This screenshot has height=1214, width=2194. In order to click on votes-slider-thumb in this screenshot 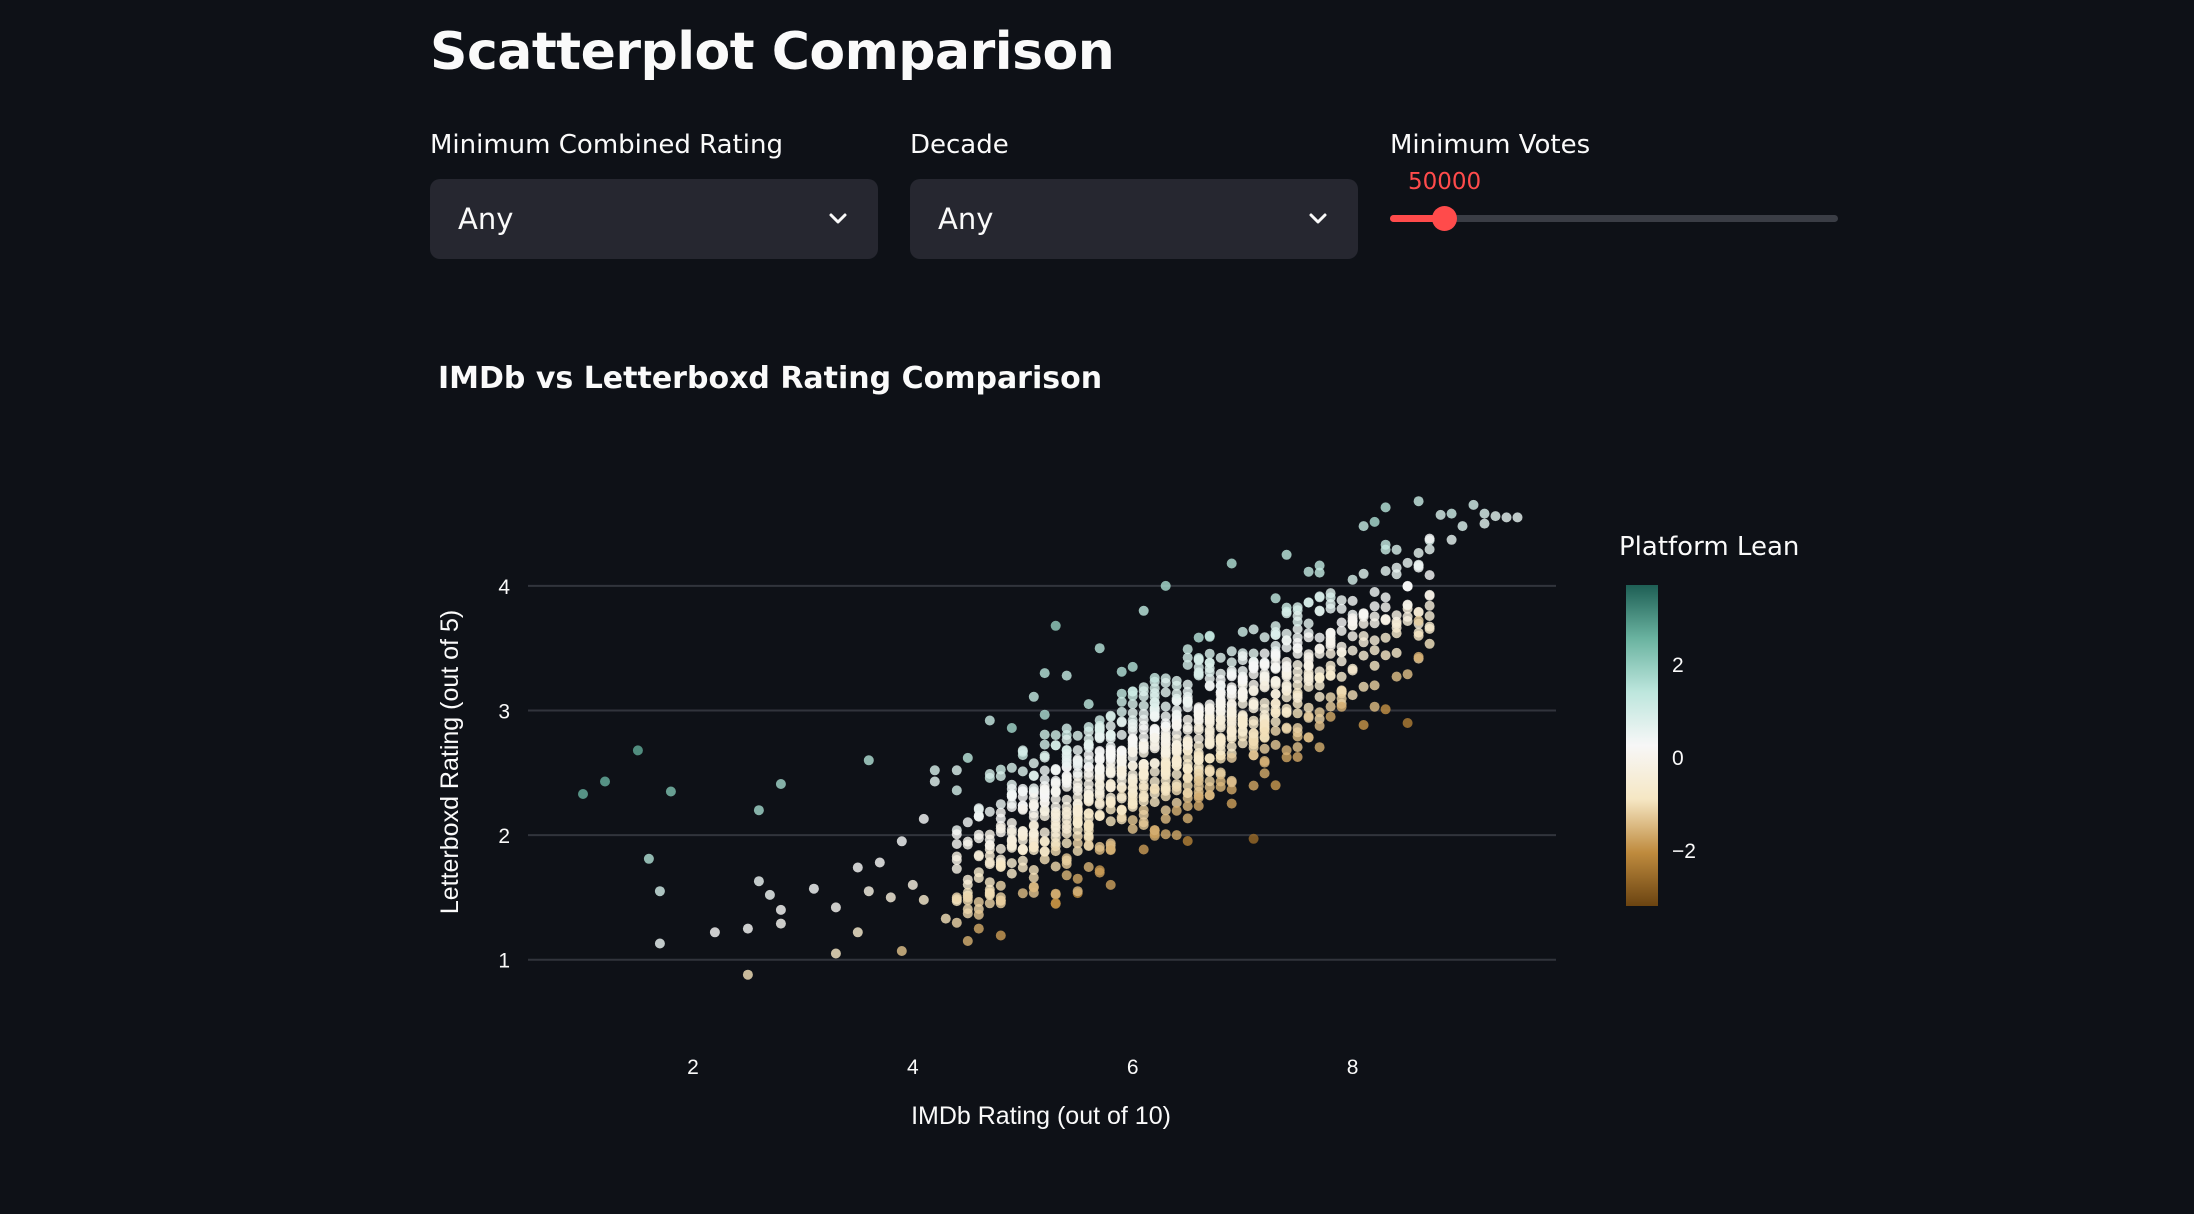, I will do `click(1444, 218)`.